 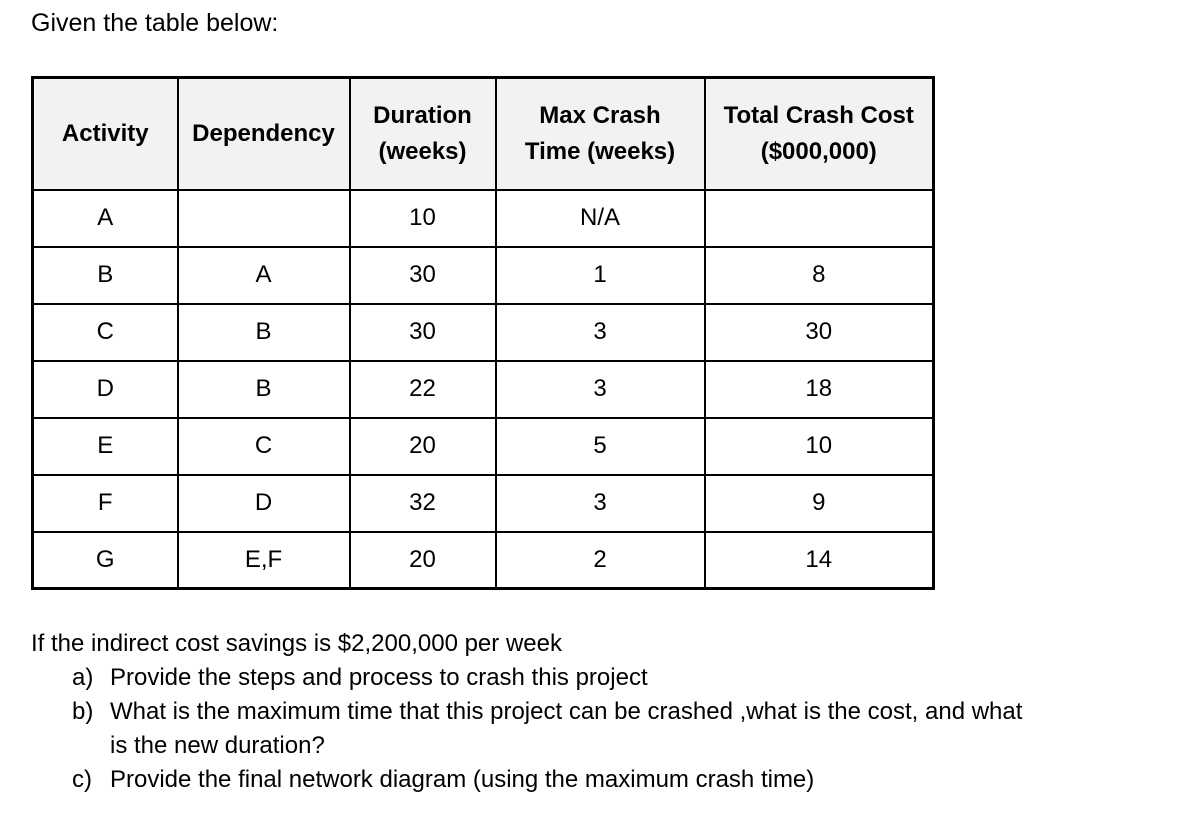 What do you see at coordinates (263, 560) in the screenshot?
I see `cell-dependency: E,F` at bounding box center [263, 560].